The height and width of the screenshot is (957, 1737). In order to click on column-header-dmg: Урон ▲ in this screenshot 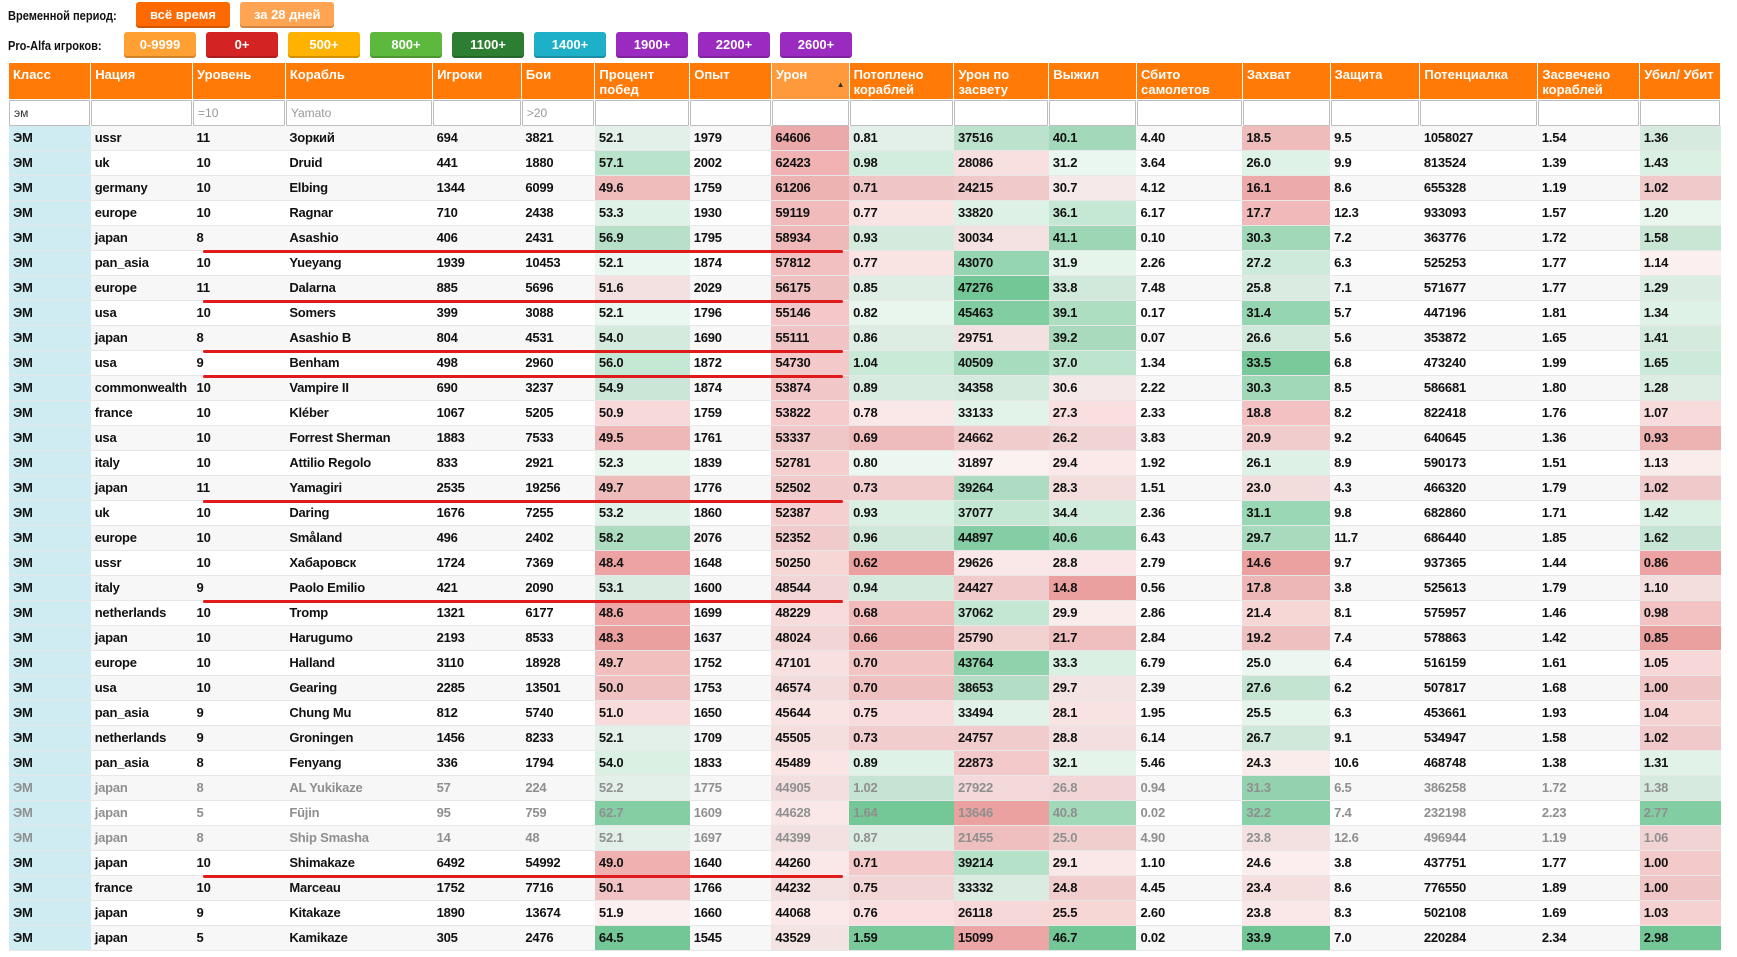, I will do `click(810, 81)`.